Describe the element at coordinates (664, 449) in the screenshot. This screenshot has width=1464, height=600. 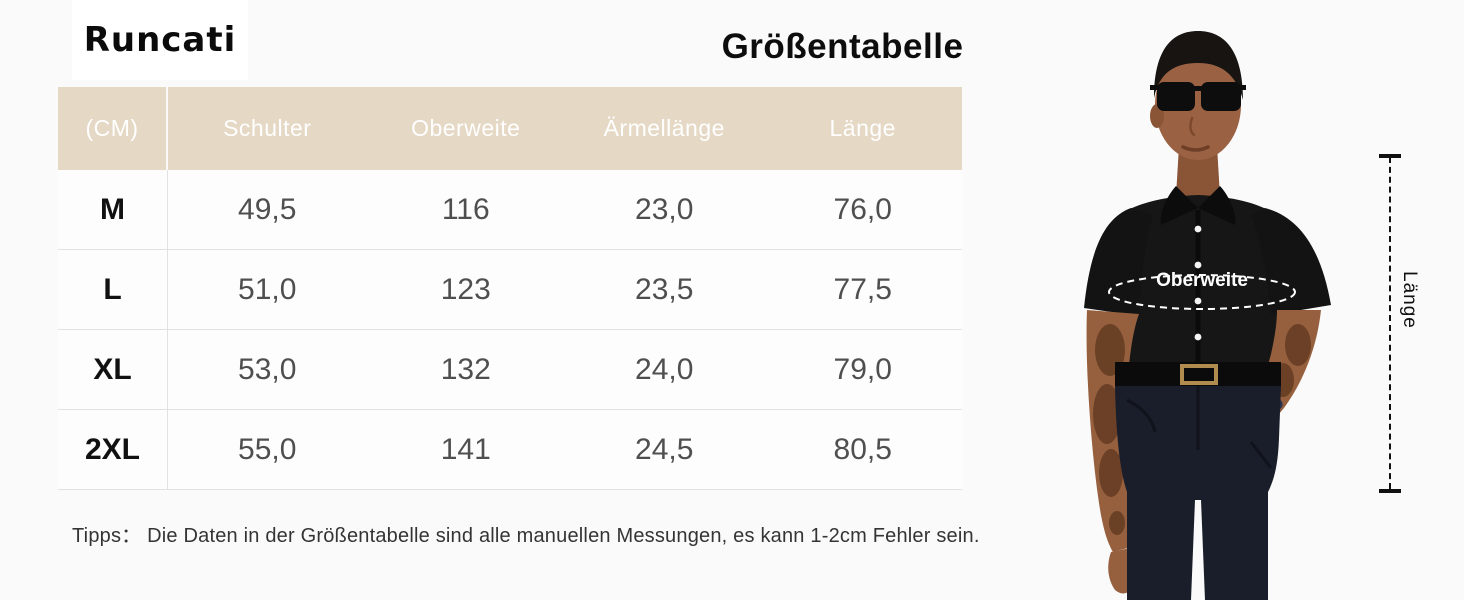
I see `value-cell: 24,5` at that location.